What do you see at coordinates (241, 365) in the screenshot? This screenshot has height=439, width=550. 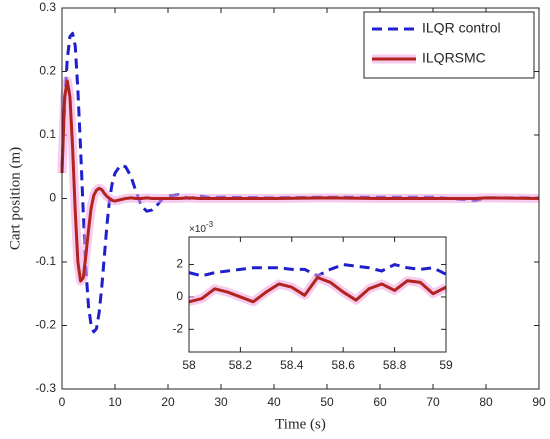 I see `x-tick-label: 58.2` at bounding box center [241, 365].